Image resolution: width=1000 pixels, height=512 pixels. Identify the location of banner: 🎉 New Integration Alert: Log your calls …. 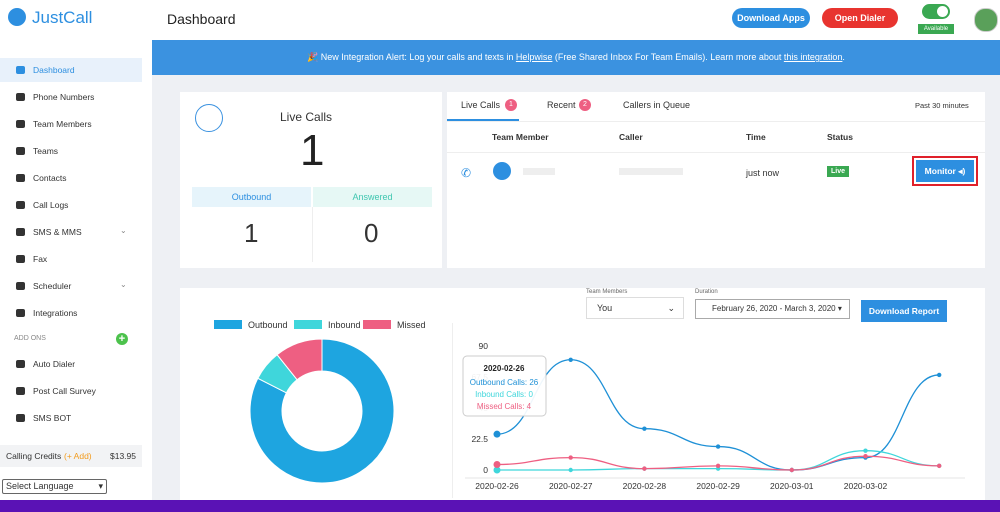
(576, 57).